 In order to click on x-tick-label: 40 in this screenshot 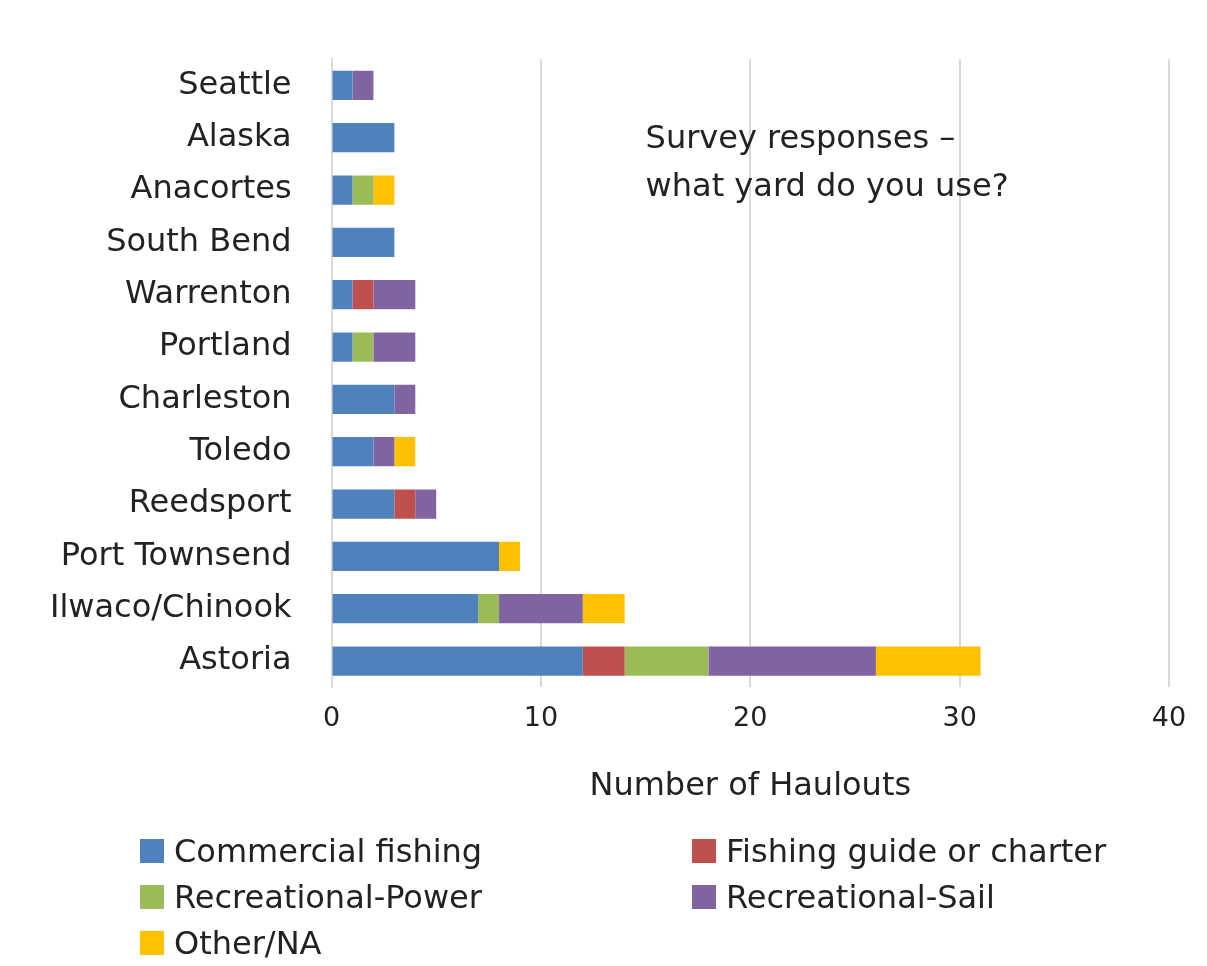, I will do `click(1169, 717)`.